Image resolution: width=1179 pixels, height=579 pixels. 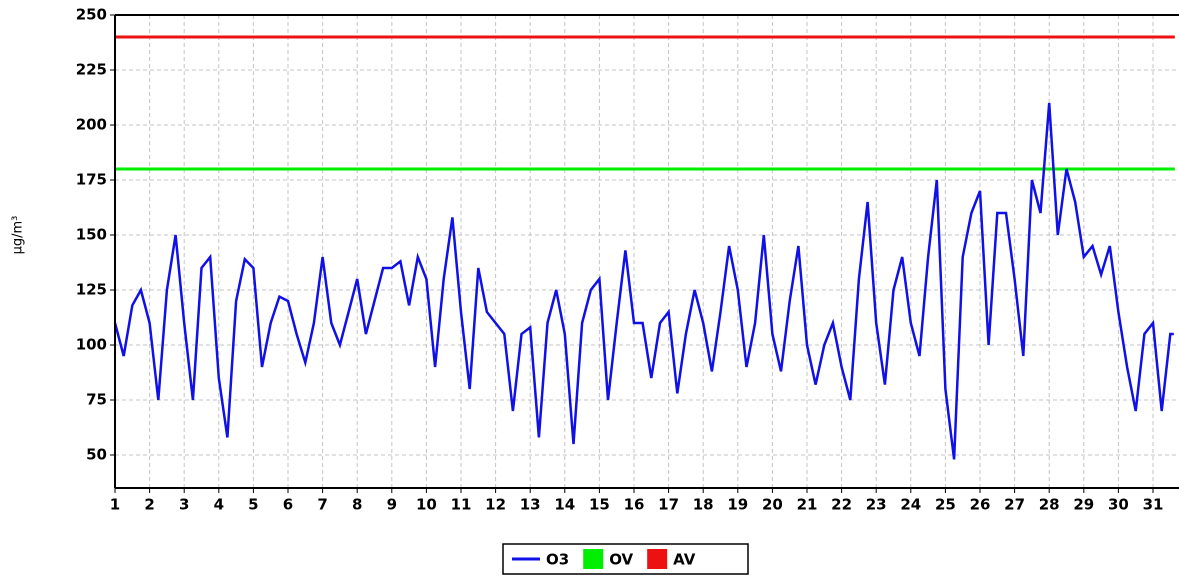 I want to click on x-tick-label: 1, so click(x=115, y=505).